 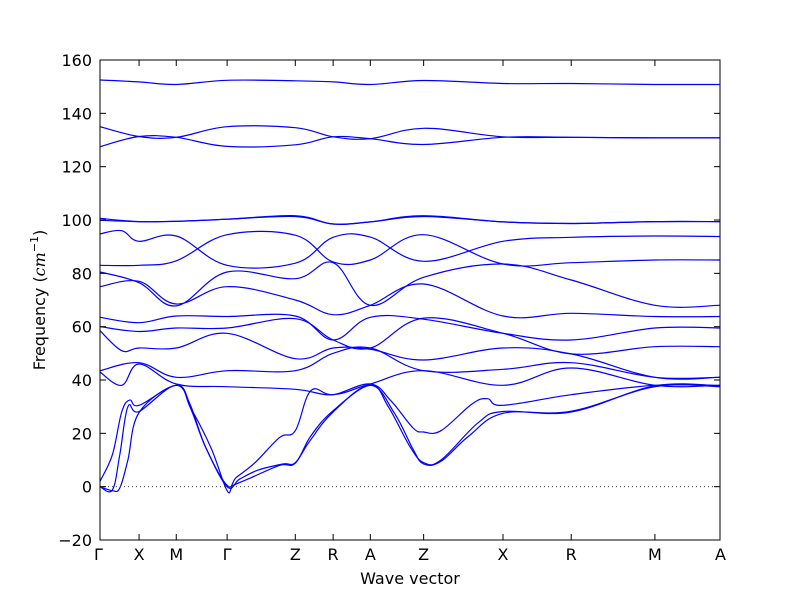 I want to click on y-axis-title: Frequency (cm−1), so click(x=38, y=300).